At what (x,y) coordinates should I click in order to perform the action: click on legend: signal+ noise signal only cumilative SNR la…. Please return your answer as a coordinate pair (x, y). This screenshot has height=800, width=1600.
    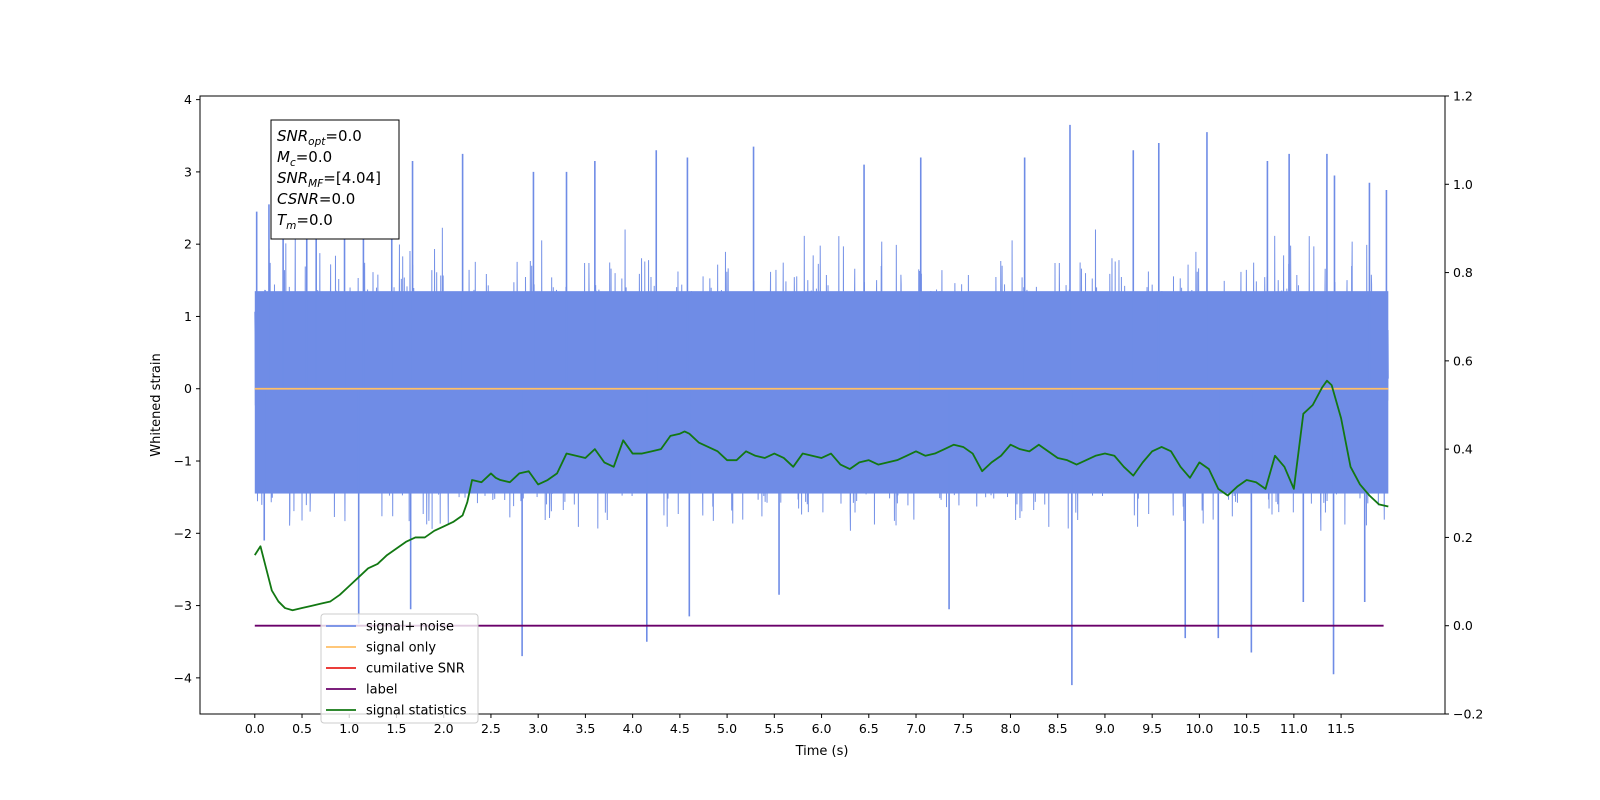
    Looking at the image, I should click on (399, 668).